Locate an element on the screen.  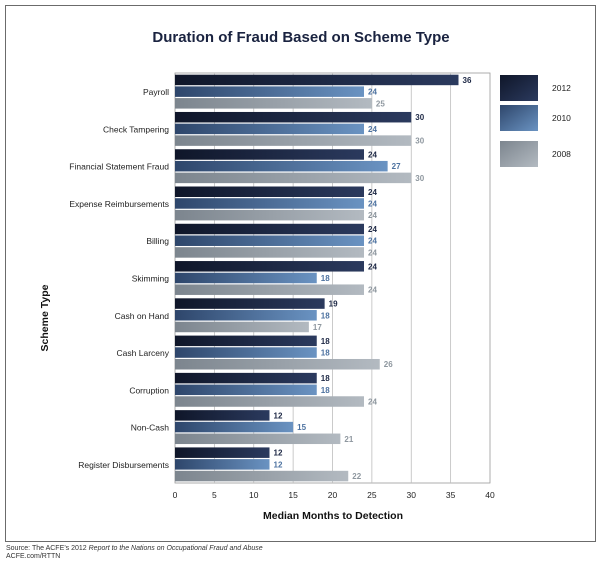
legend-swatch-2012 is located at coordinates (519, 88).